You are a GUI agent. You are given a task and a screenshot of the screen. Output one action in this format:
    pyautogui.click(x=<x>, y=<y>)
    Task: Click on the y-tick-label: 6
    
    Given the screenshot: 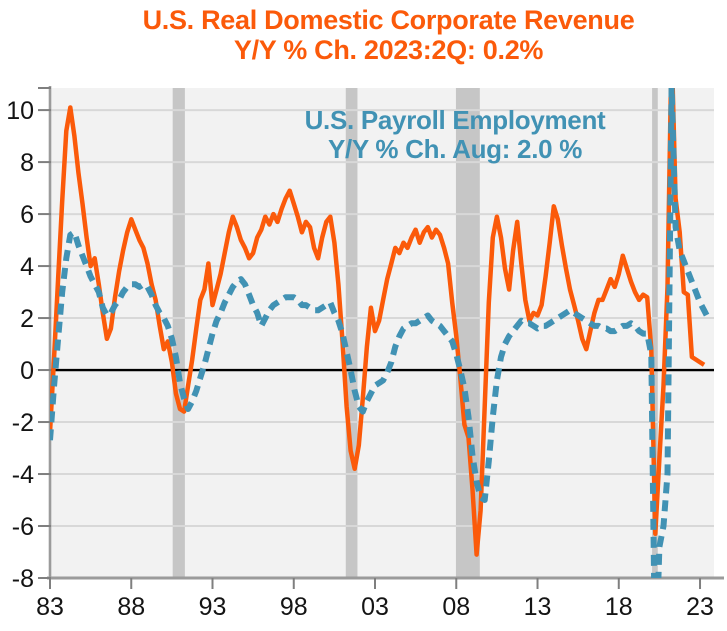 What is the action you would take?
    pyautogui.click(x=27, y=215)
    